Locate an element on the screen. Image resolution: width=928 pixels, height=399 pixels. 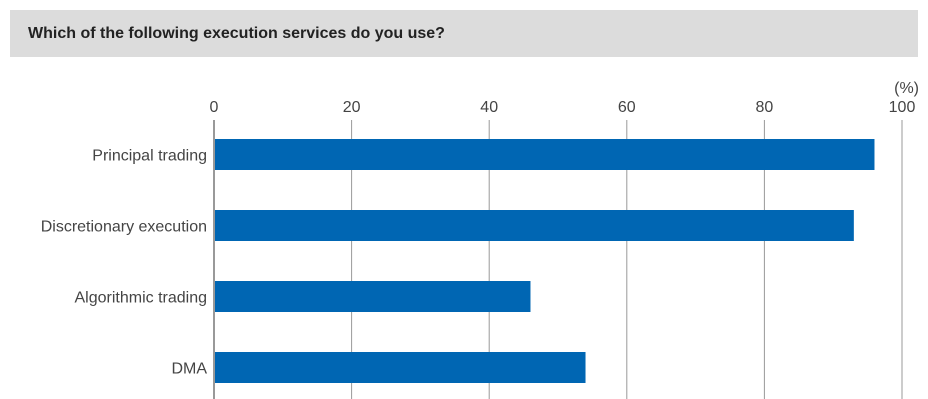
x-tick-label: 100 is located at coordinates (902, 107).